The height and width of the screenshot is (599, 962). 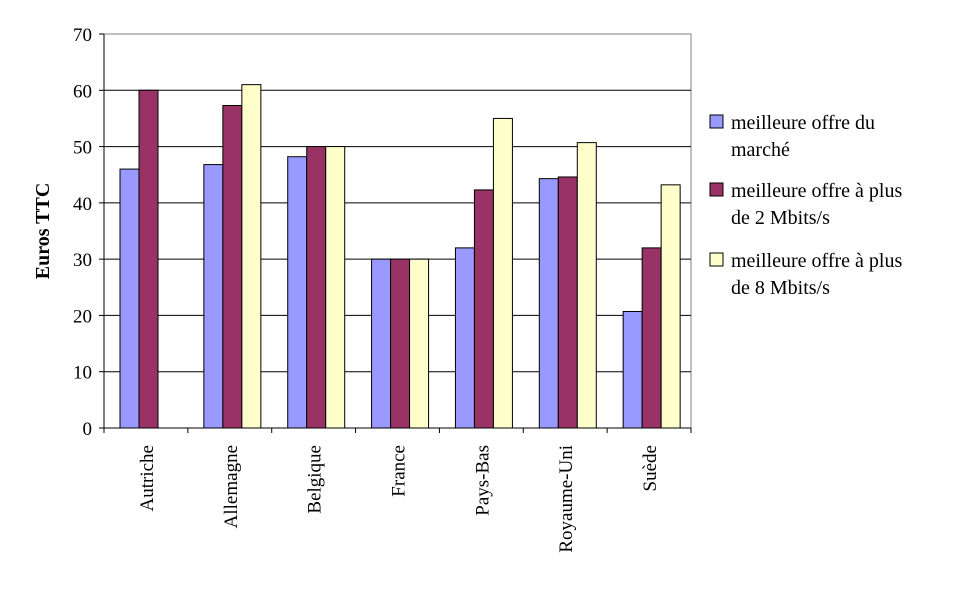 What do you see at coordinates (148, 259) in the screenshot?
I see `bar-2-autriche` at bounding box center [148, 259].